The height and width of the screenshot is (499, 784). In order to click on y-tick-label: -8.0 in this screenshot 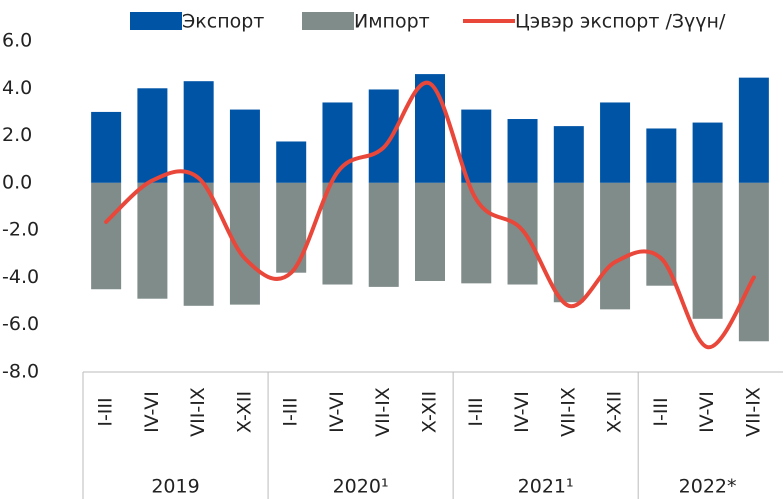, I will do `click(20, 372)`.